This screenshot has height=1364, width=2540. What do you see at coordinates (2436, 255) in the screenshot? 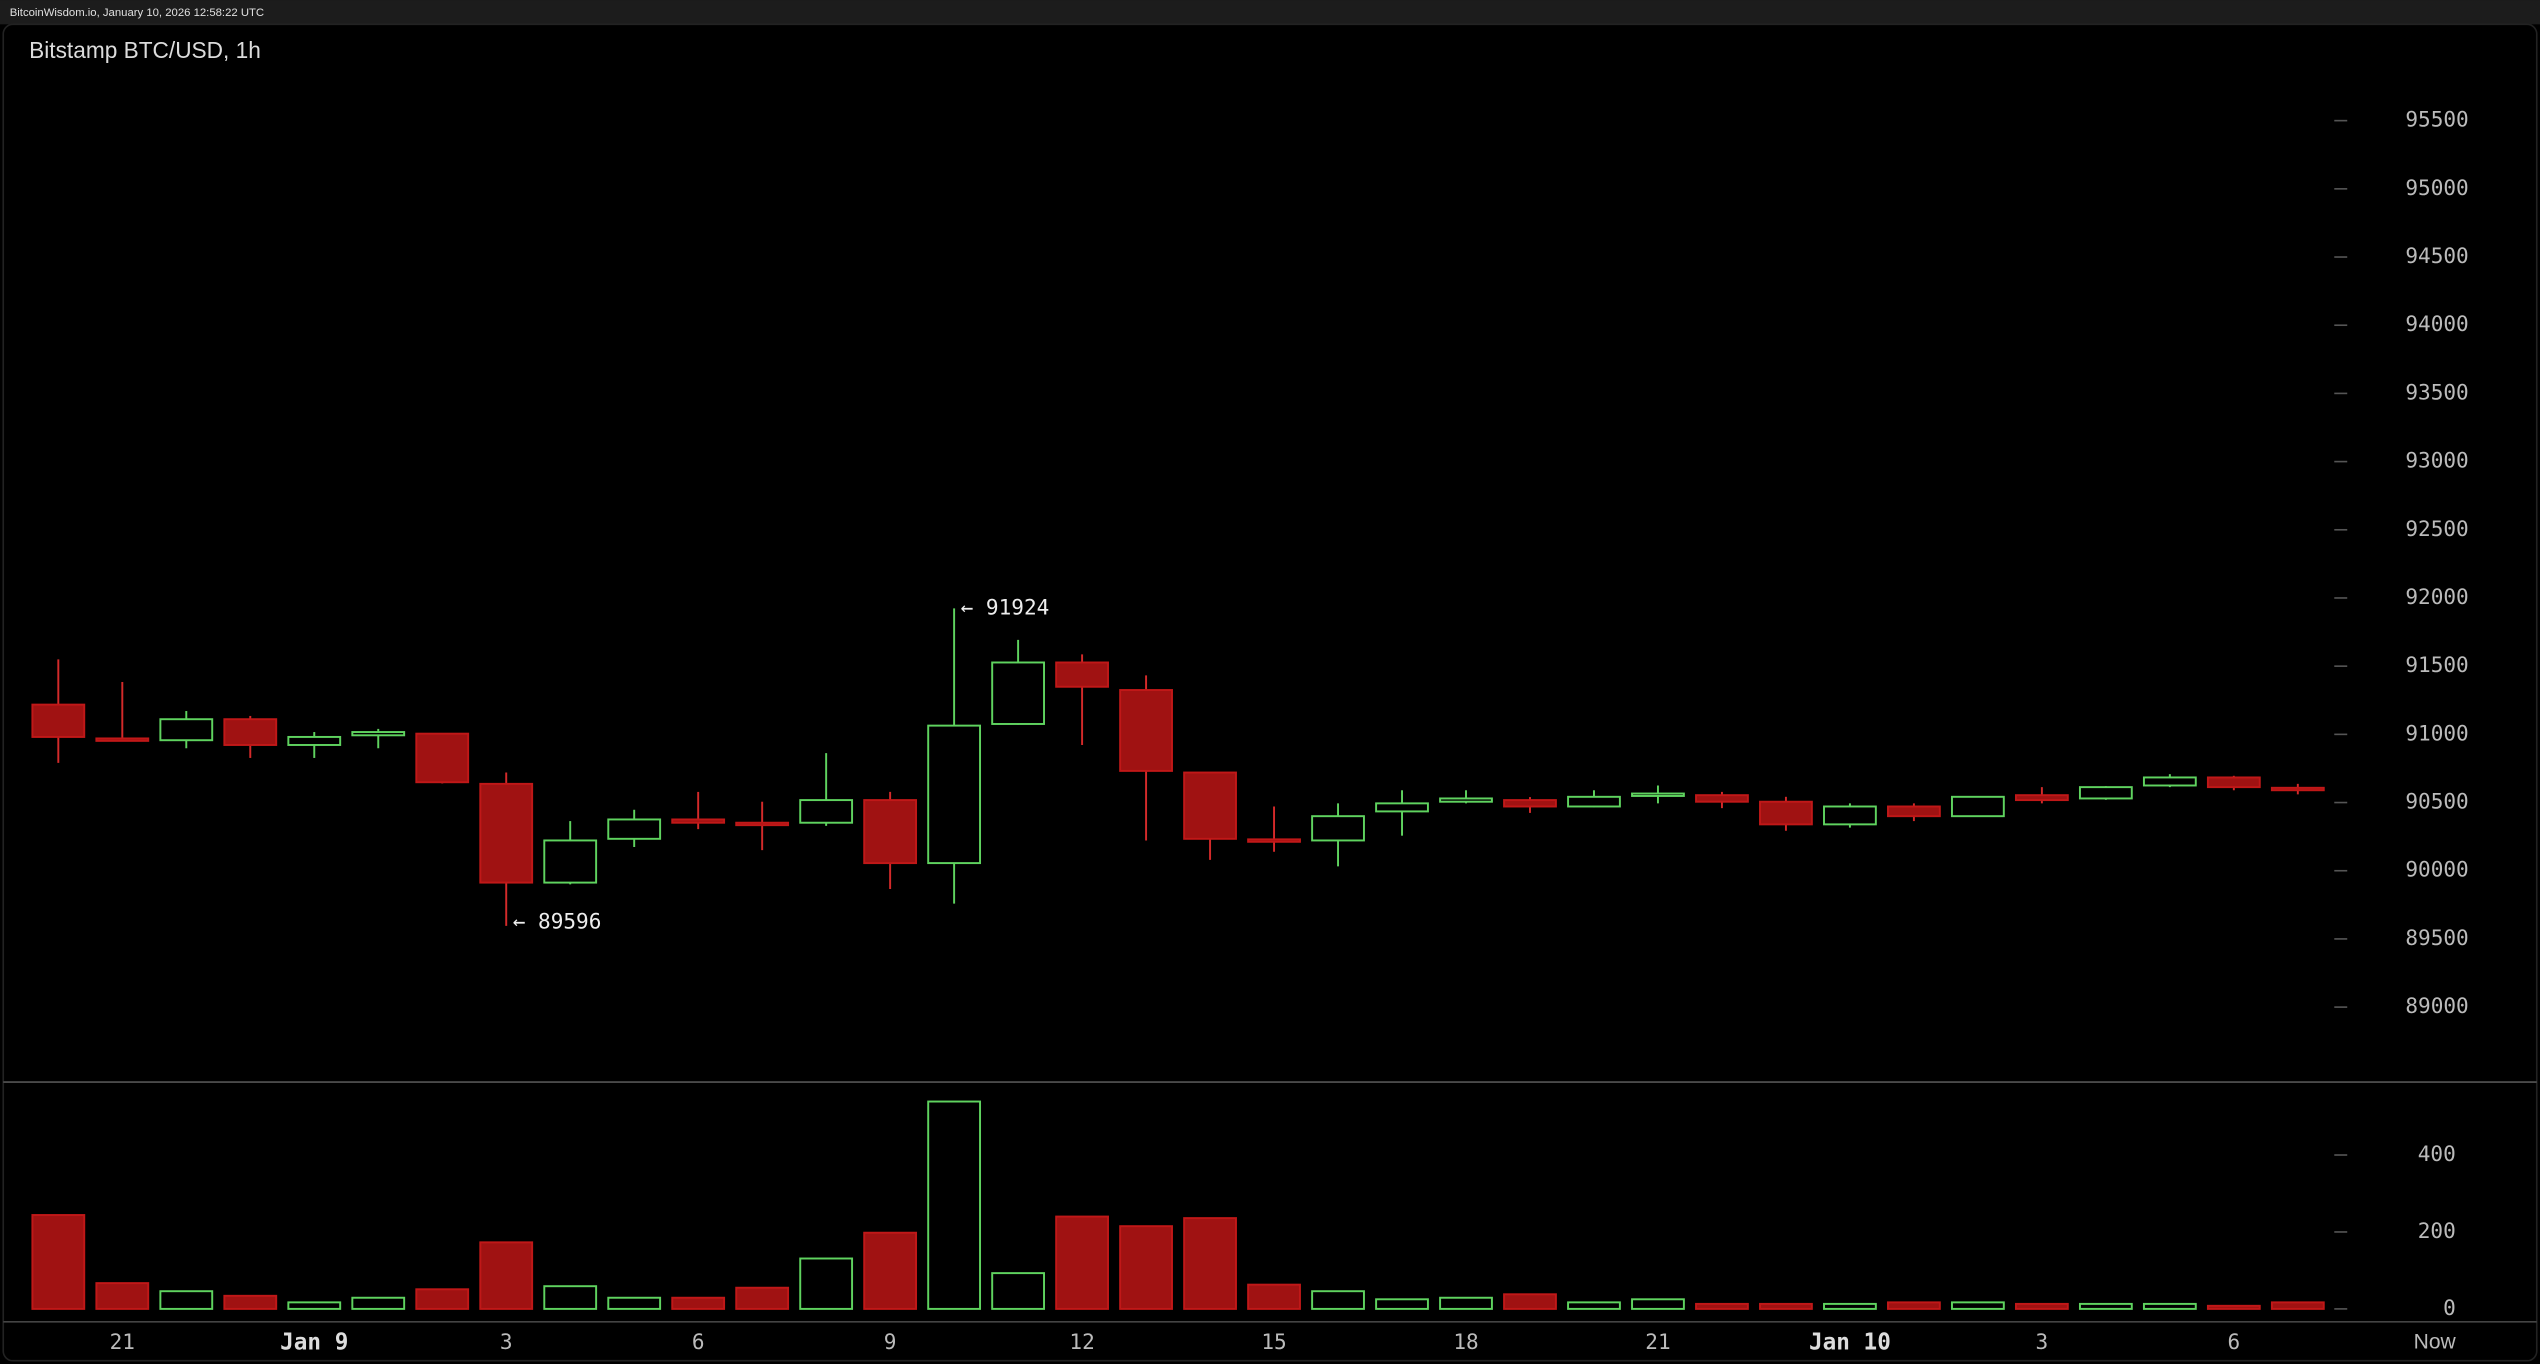
I see `y-tick-label: 94500` at bounding box center [2436, 255].